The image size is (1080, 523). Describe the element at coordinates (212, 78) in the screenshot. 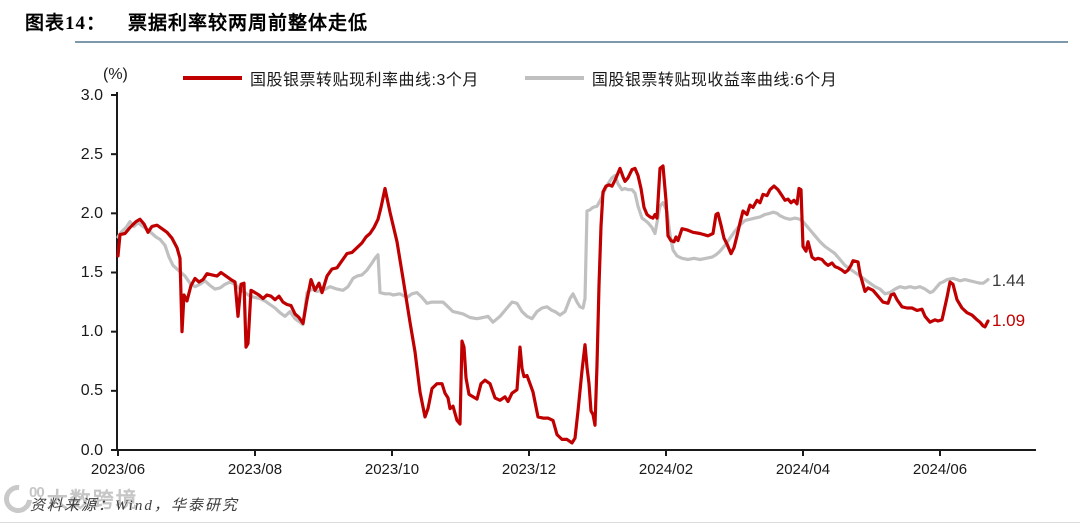

I see `legend-line-swatch-red` at that location.